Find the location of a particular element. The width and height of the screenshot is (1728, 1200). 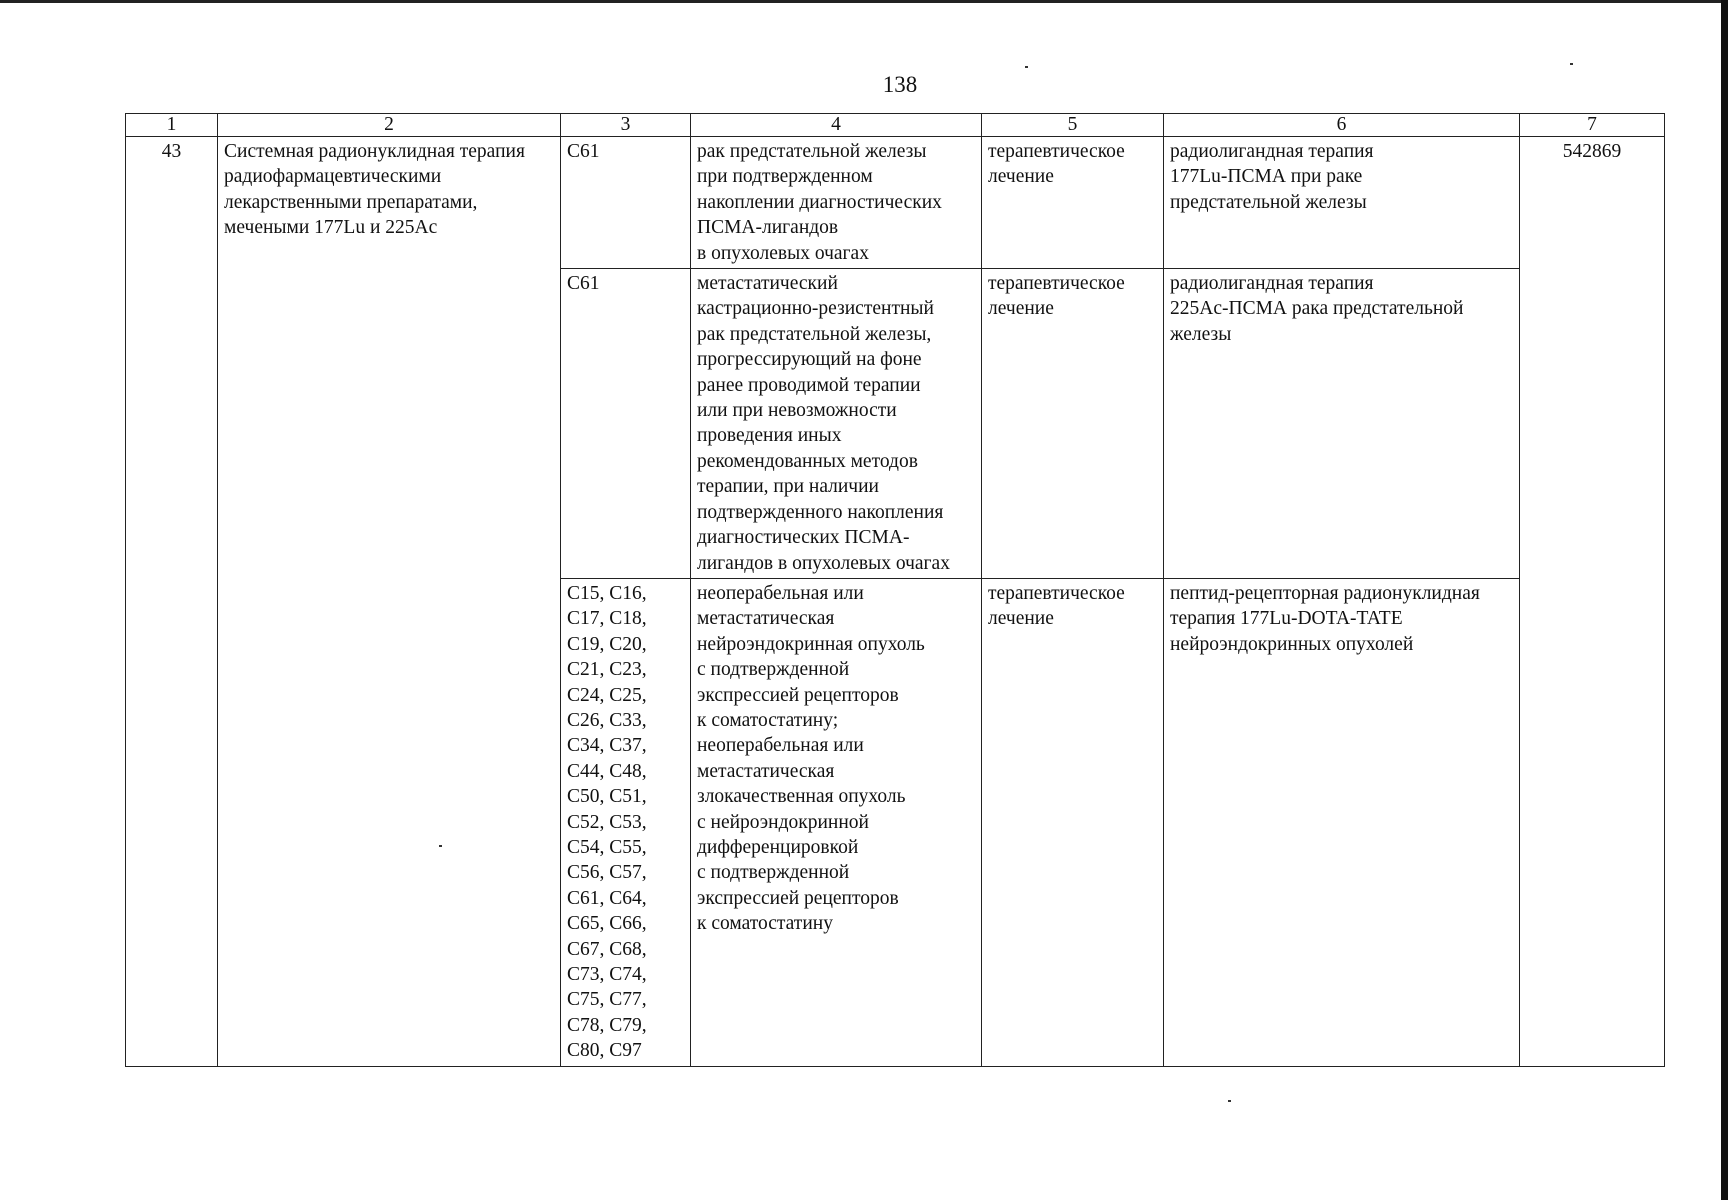

header-cell: 7 is located at coordinates (1592, 125).